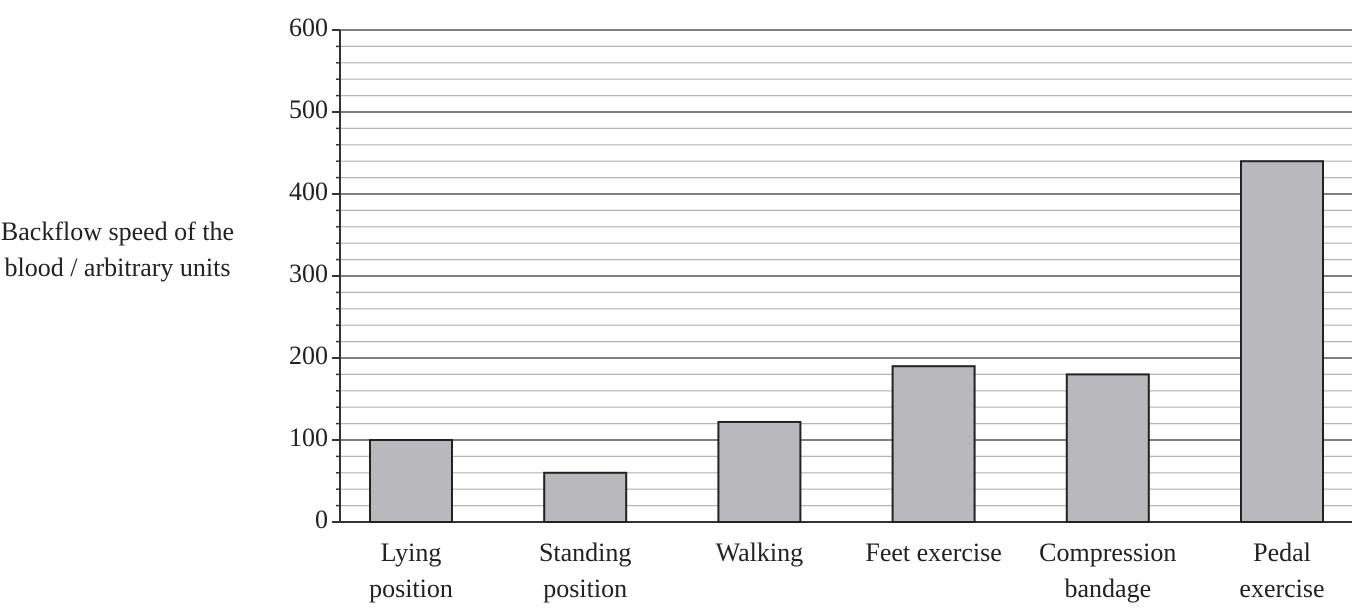 The width and height of the screenshot is (1358, 612). What do you see at coordinates (308, 109) in the screenshot?
I see `y-tick-label: 500` at bounding box center [308, 109].